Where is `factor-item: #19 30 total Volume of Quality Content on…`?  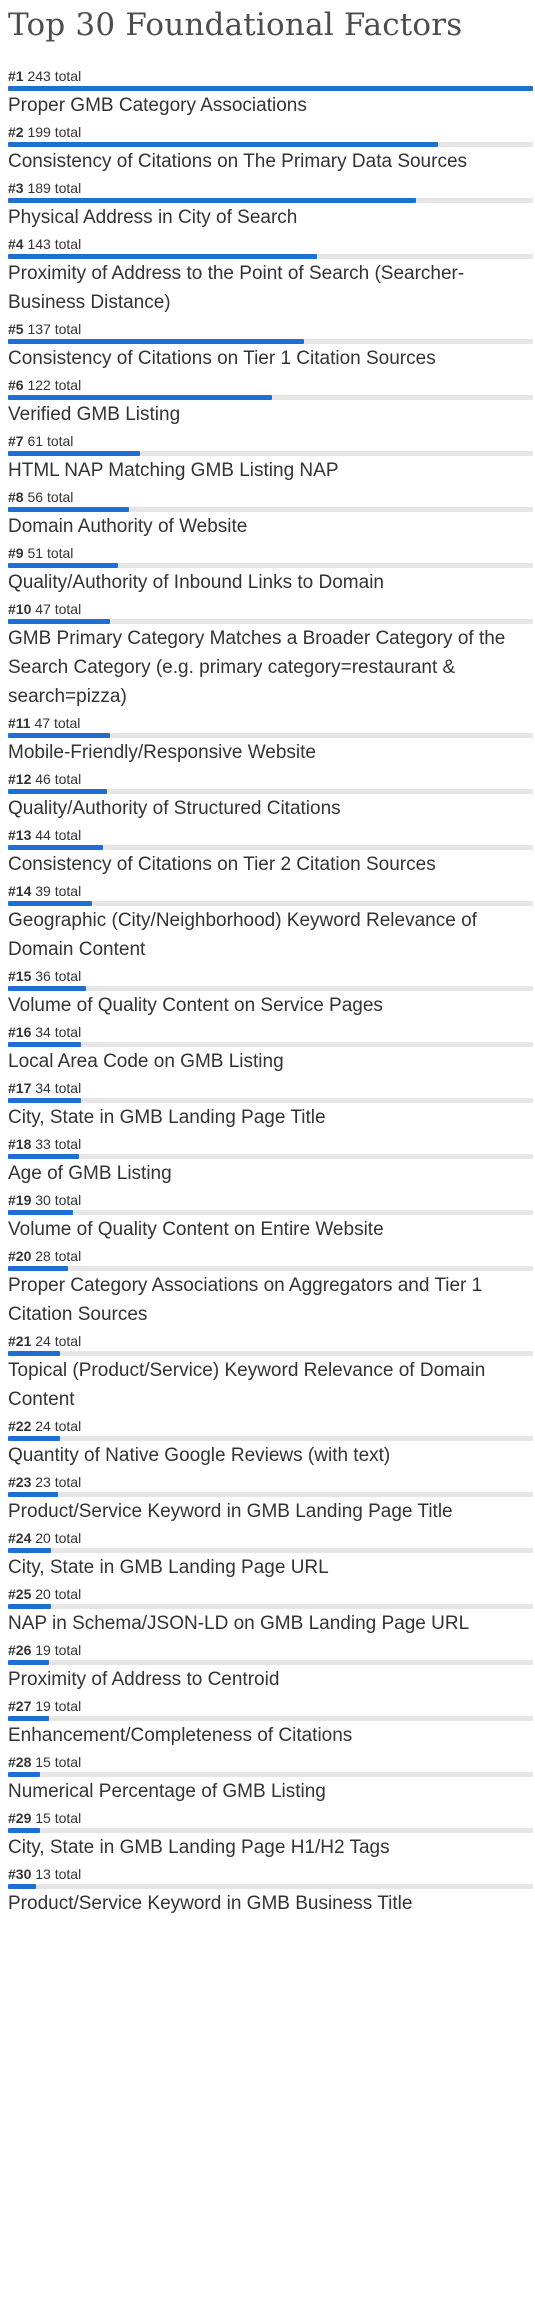 factor-item: #19 30 total Volume of Quality Content on… is located at coordinates (271, 1220).